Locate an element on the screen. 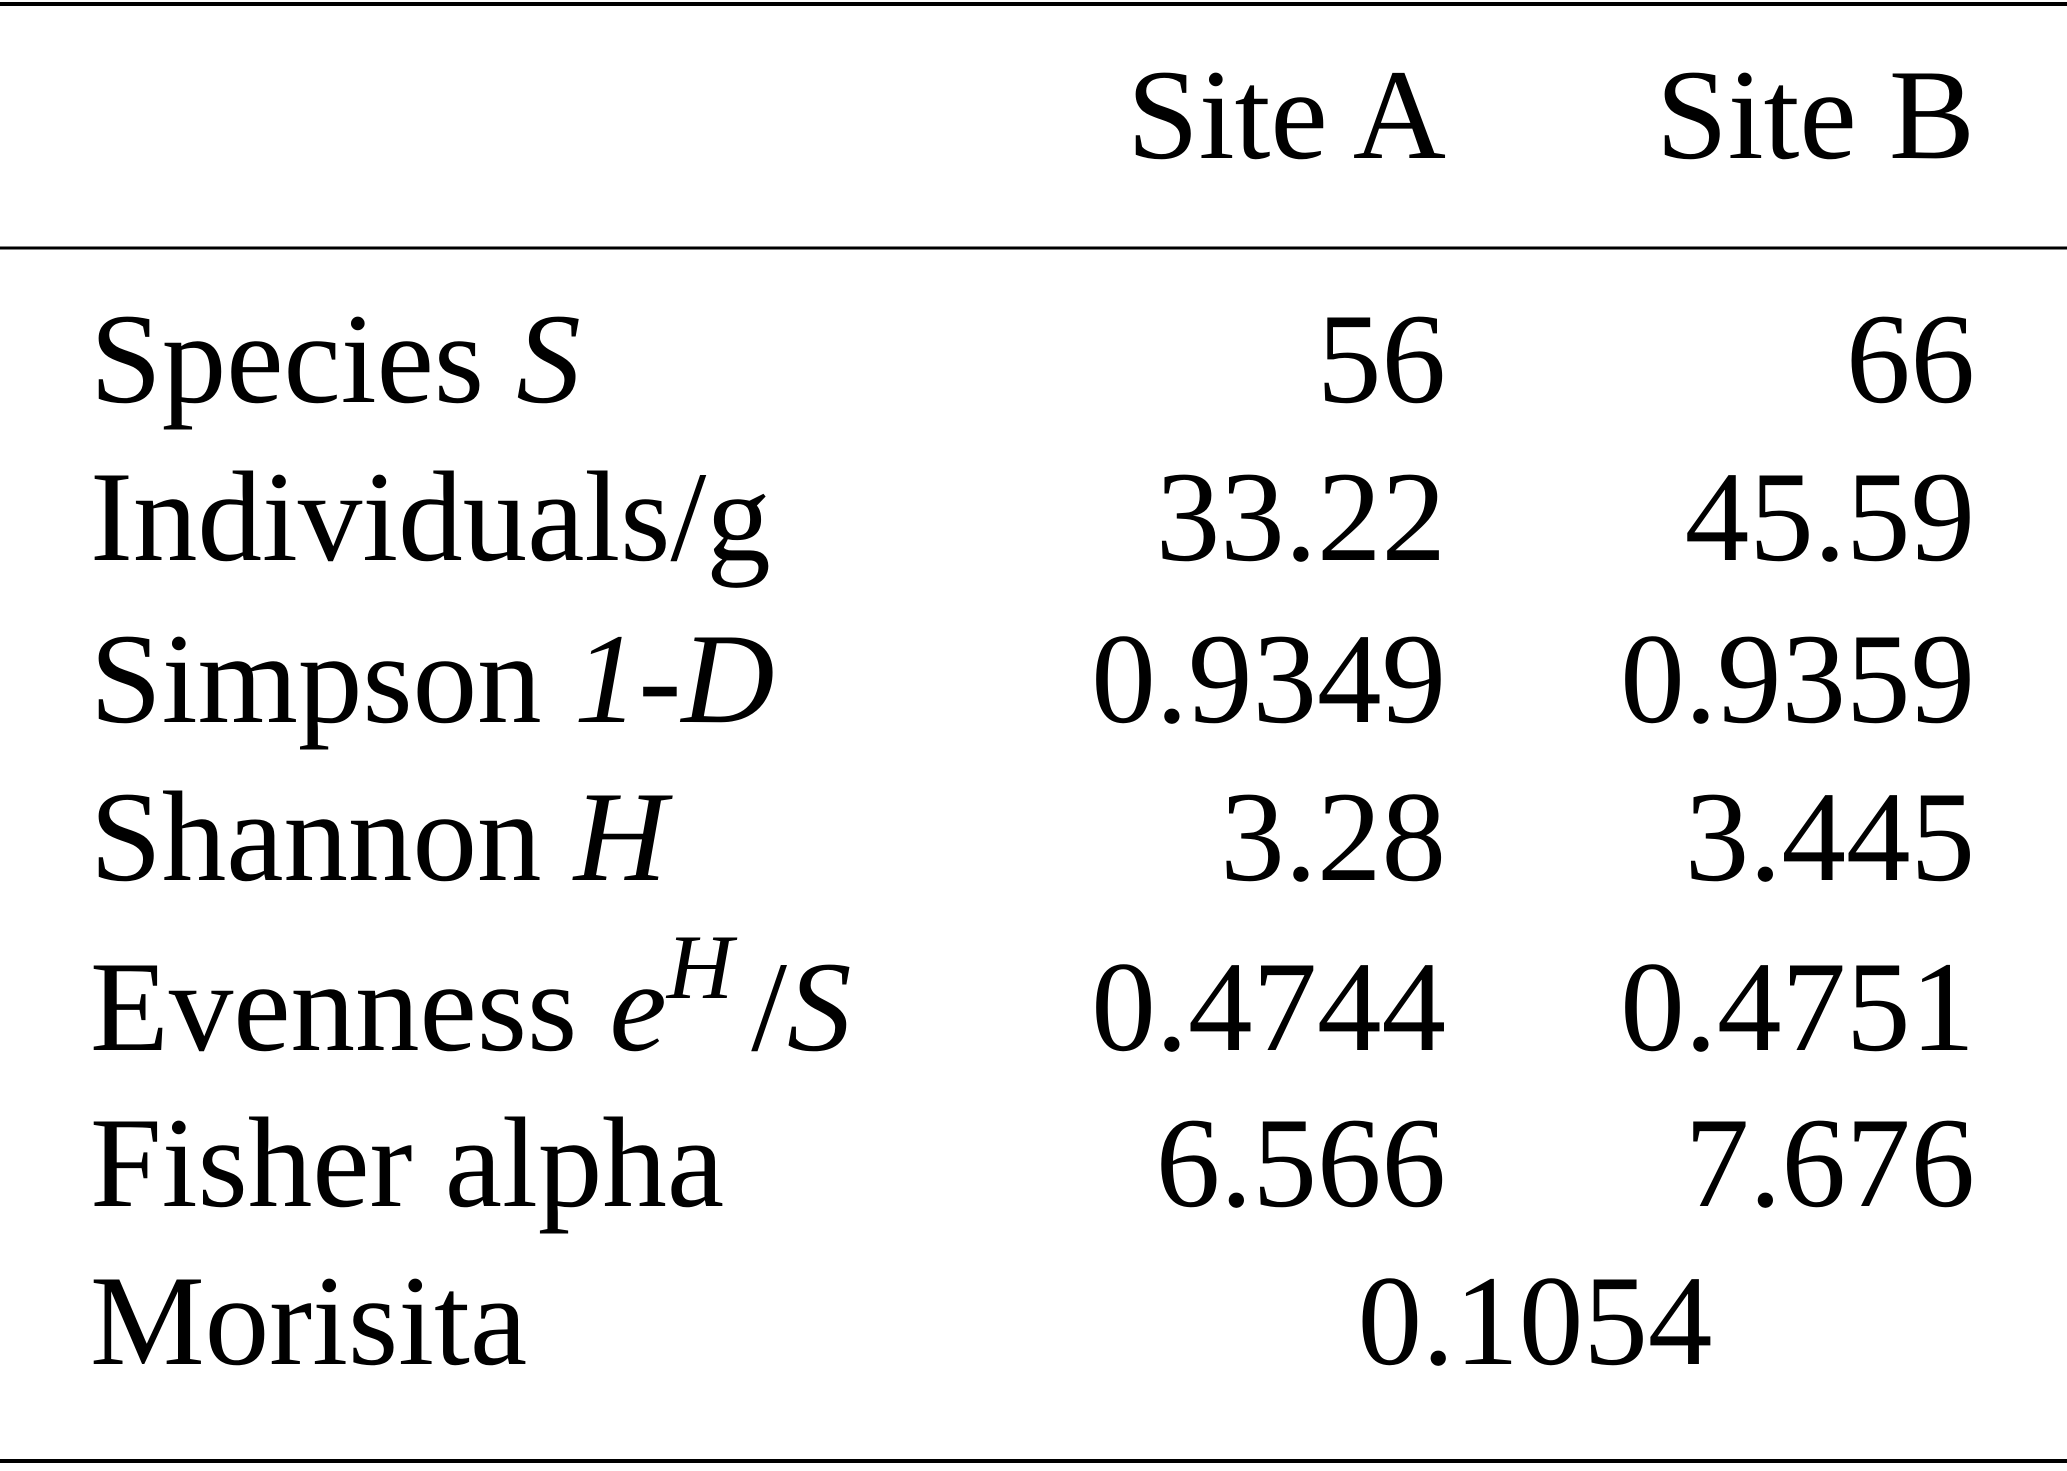 The image size is (2067, 1471). row-label: Fisher alpha is located at coordinates (407, 1162).